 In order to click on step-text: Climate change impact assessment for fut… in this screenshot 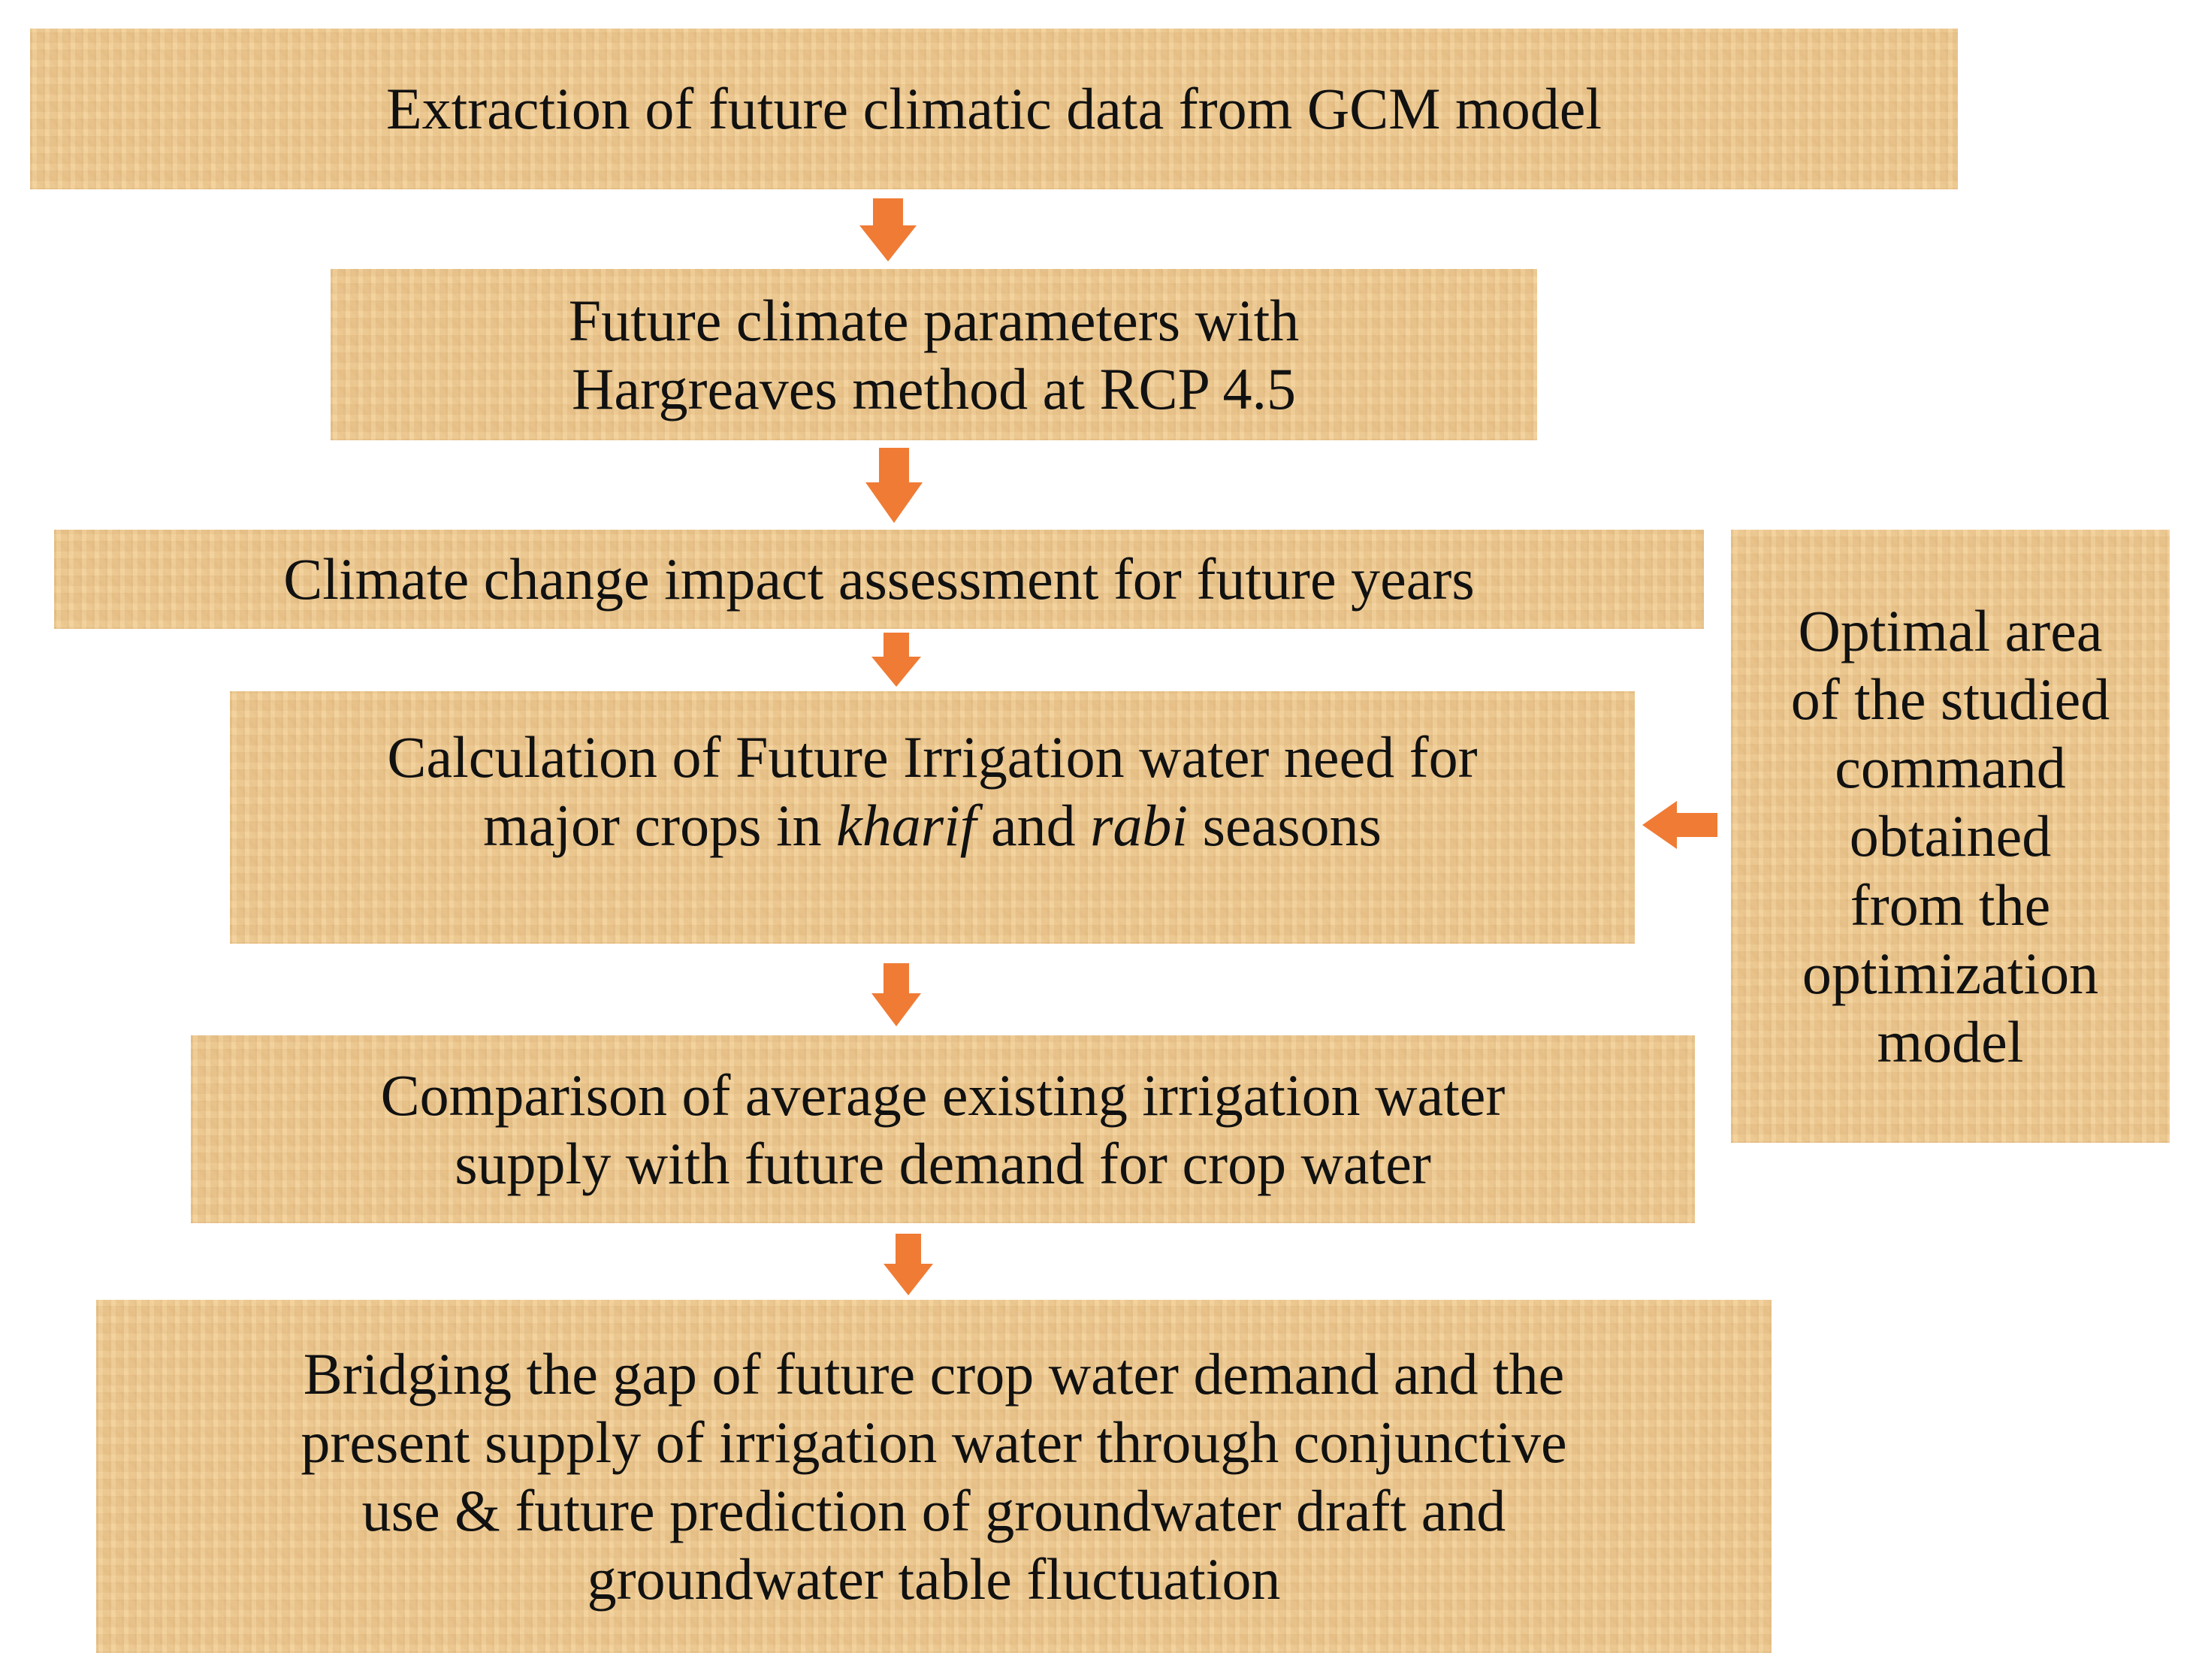, I will do `click(879, 579)`.